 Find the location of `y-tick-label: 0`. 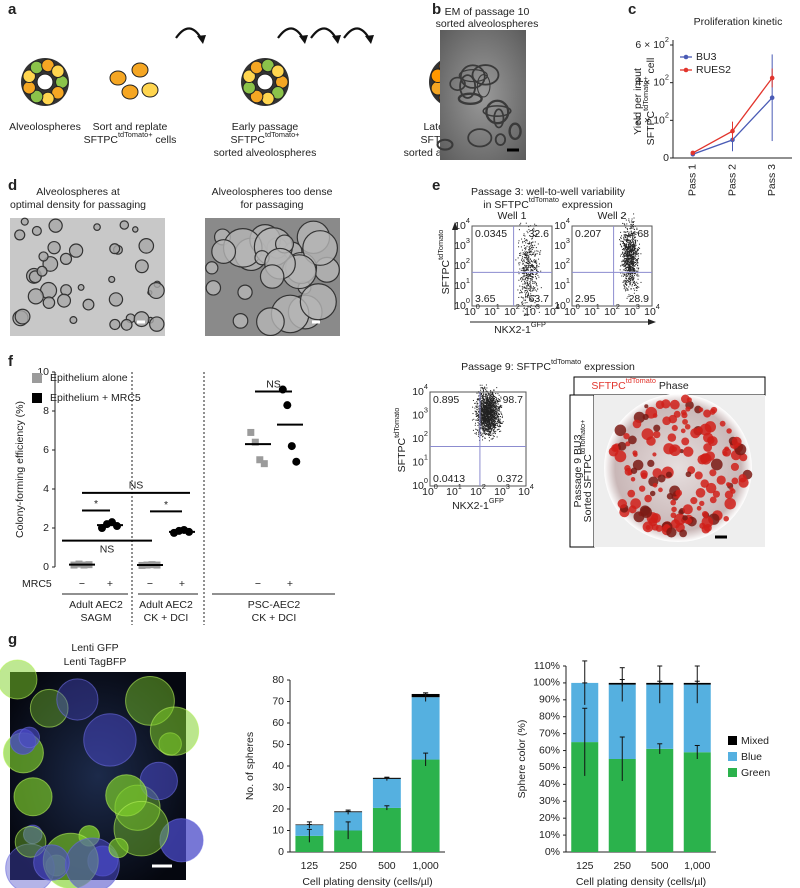

y-tick-label: 0 is located at coordinates (46, 567).